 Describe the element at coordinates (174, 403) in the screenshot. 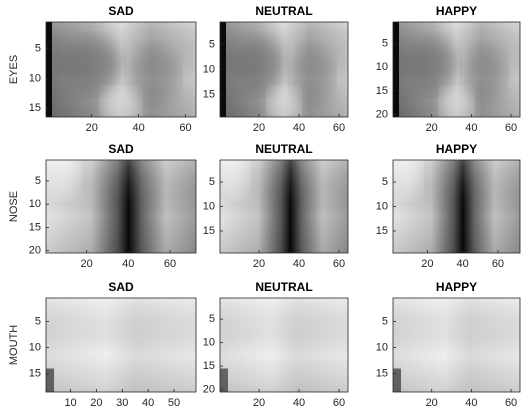

I see `x-tick-label: 50` at that location.